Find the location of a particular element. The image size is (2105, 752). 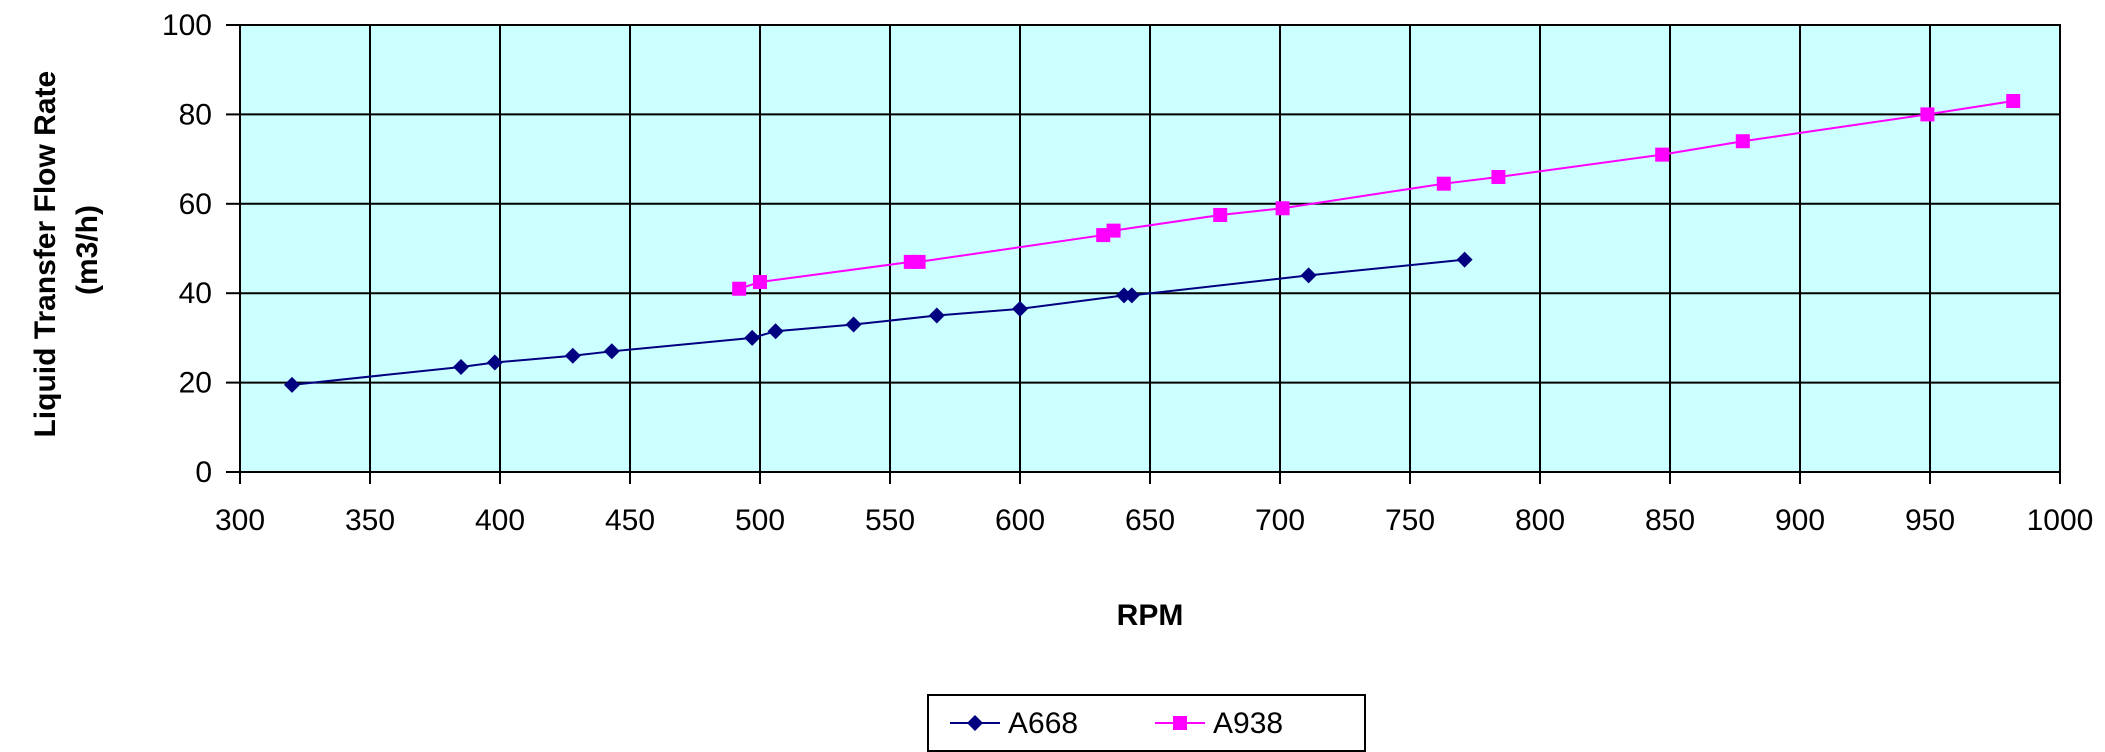

y-axis-title: Liquid Transfer Flow Rate (m3/h) is located at coordinates (66, 249).